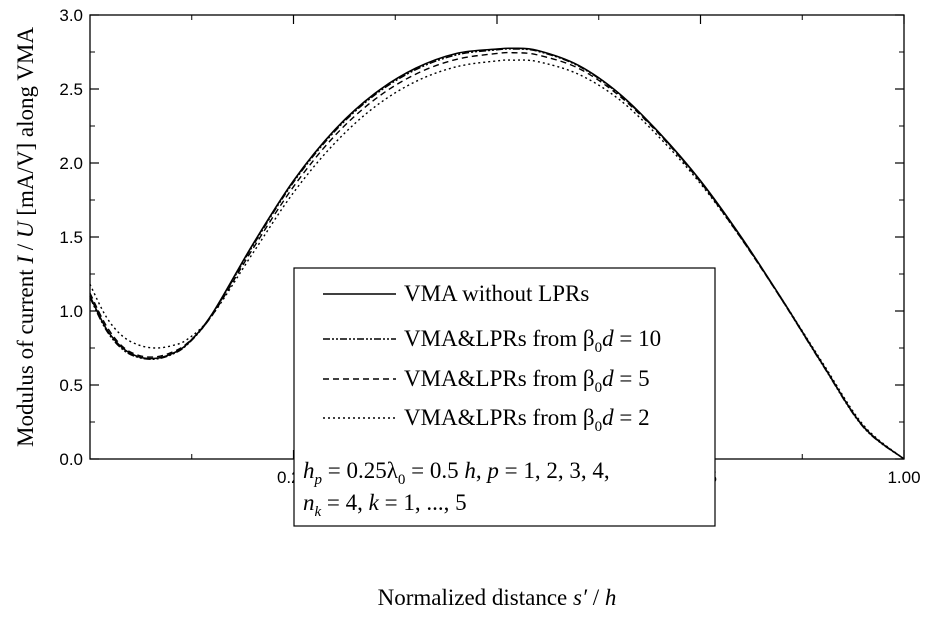 The width and height of the screenshot is (930, 618). I want to click on y-tick-label: 0.5, so click(71, 385).